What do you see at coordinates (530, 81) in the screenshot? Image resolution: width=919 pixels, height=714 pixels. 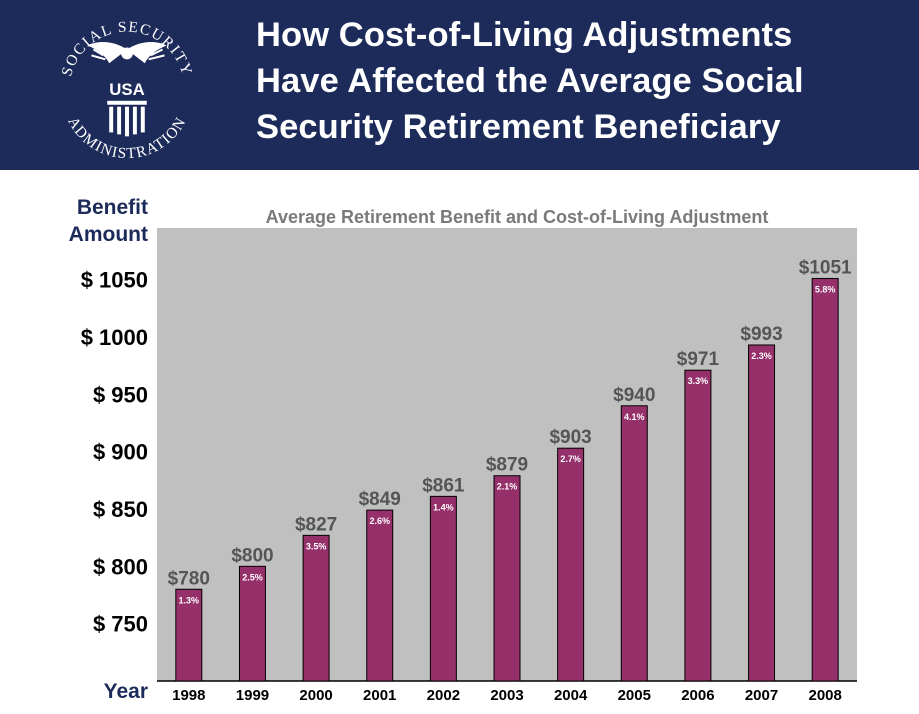 I see `title-line-2: Have Affected the Average Social` at bounding box center [530, 81].